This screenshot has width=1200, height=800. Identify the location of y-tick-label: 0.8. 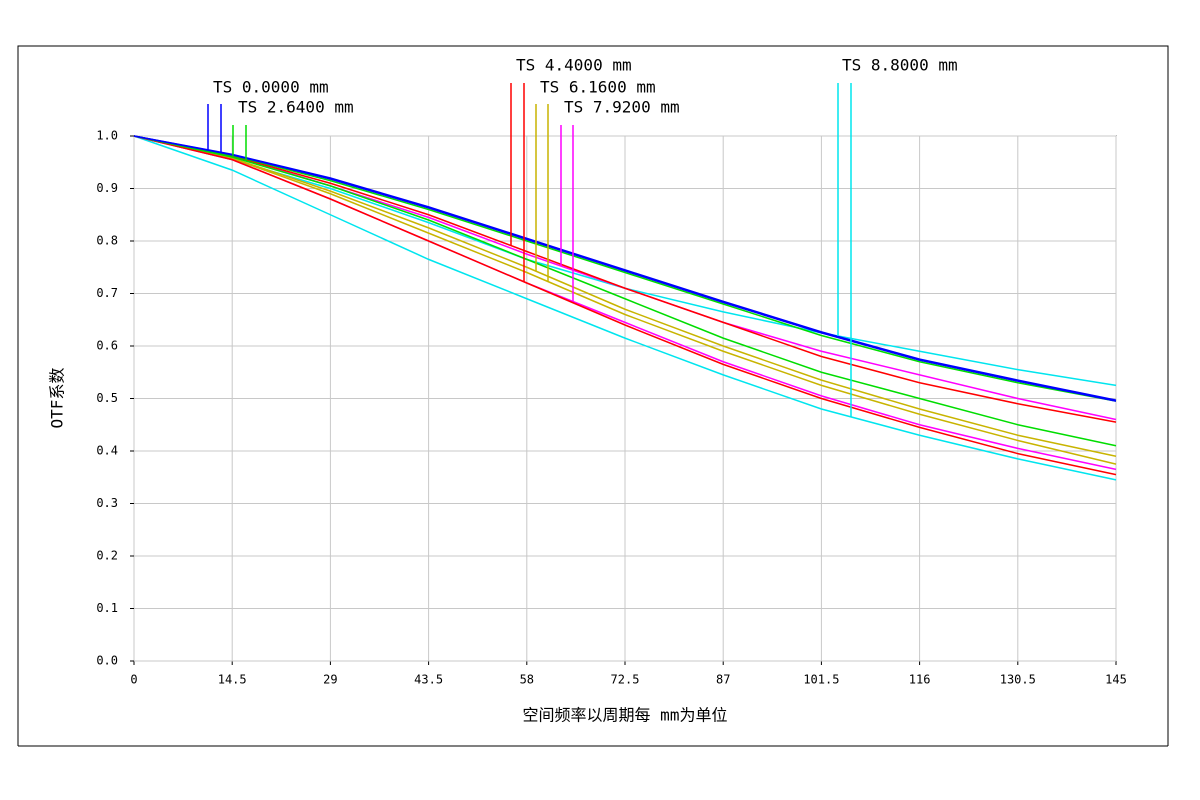
(107, 241).